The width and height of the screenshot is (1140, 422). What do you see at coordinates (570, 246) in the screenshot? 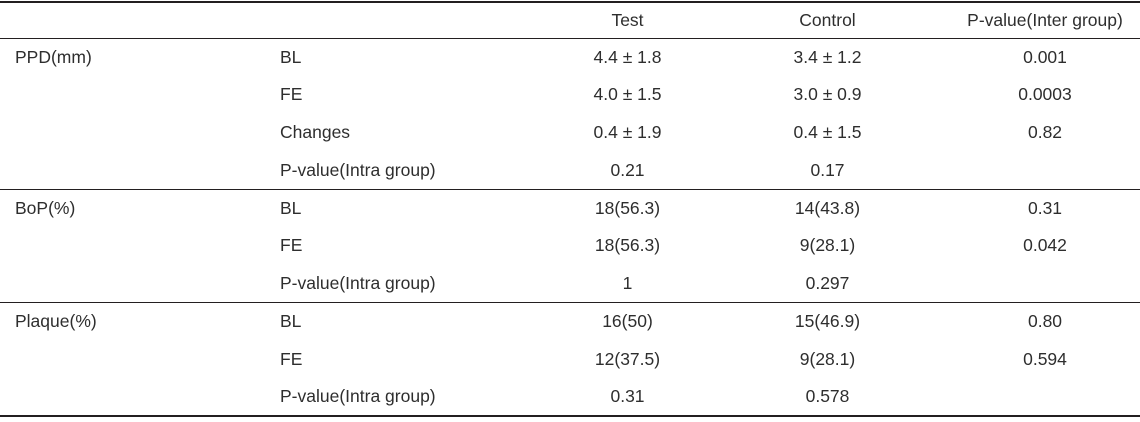
I see `table-row: FE 18(56.3) 9(28.1) 0.042` at bounding box center [570, 246].